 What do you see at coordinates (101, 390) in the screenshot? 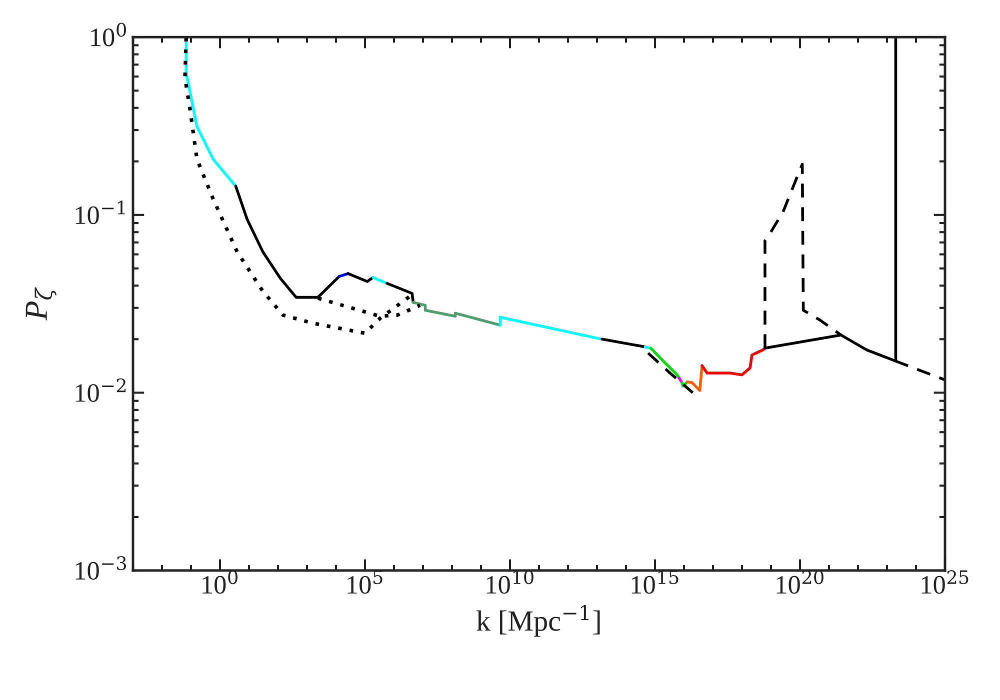
I see `y-tick-label: 10$^{−2}$` at bounding box center [101, 390].